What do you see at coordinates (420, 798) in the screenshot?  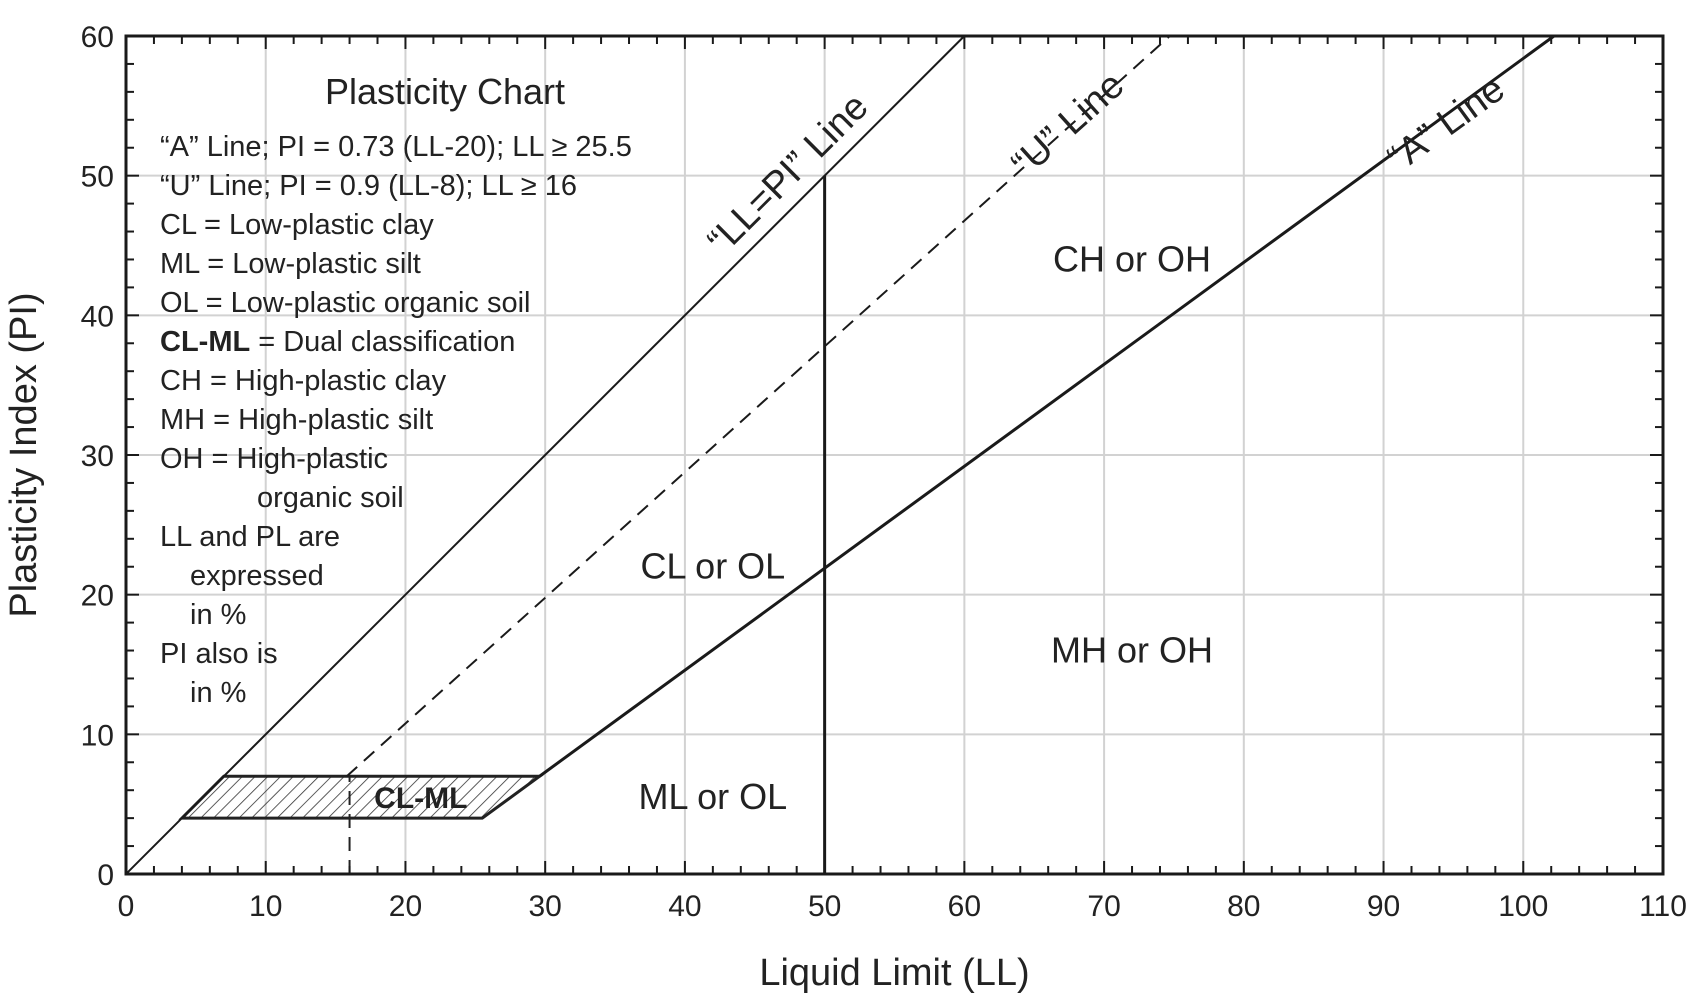 I see `cl-ml-label: CL-ML` at bounding box center [420, 798].